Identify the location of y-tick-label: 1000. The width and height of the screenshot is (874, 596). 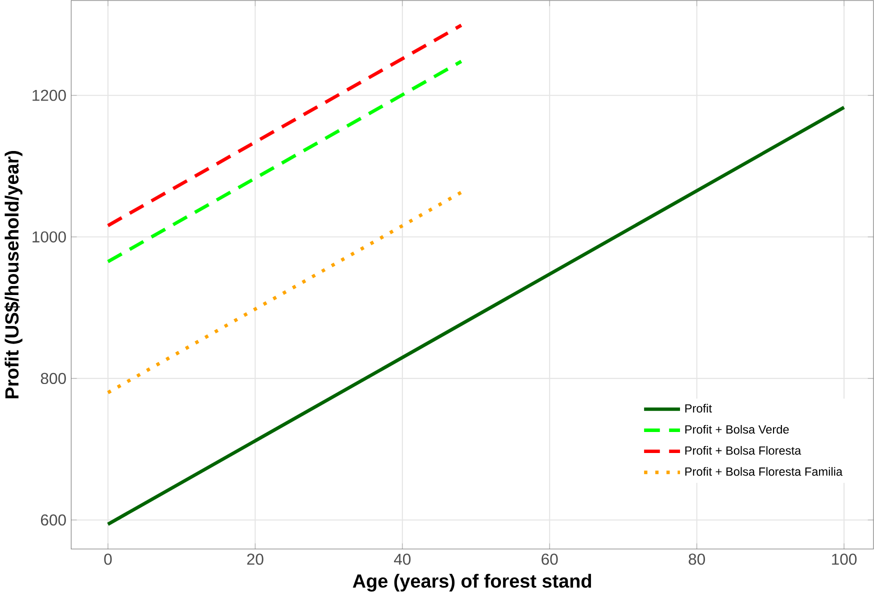
(49, 236).